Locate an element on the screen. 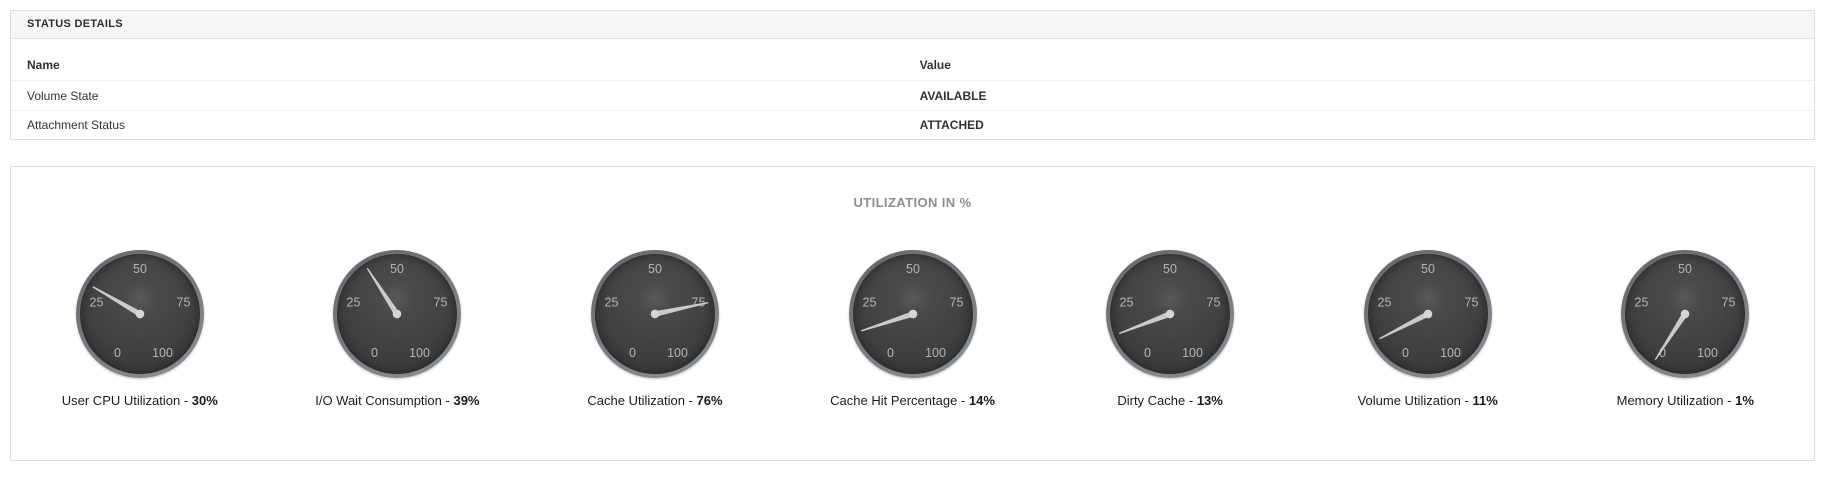 Image resolution: width=1825 pixels, height=482 pixels. status-row-name: Attachment Status is located at coordinates (76, 125).